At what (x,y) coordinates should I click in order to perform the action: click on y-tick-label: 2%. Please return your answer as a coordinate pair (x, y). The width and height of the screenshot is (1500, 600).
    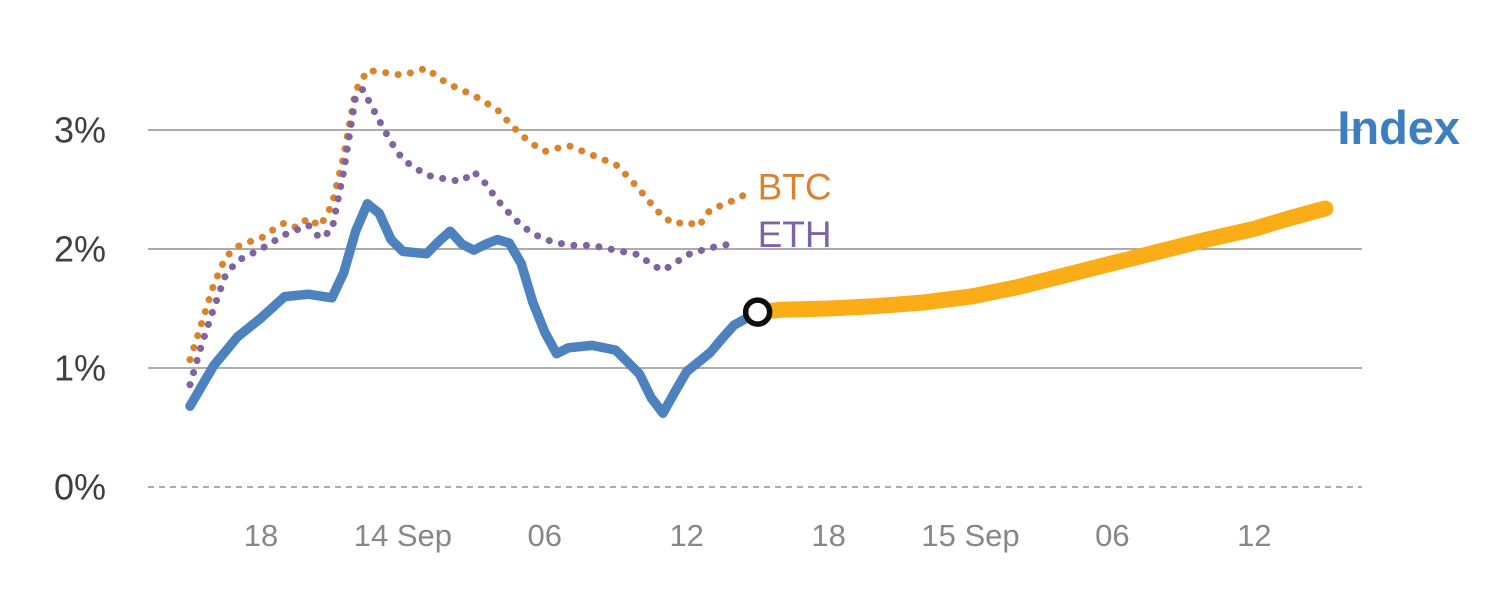
    Looking at the image, I should click on (80, 249).